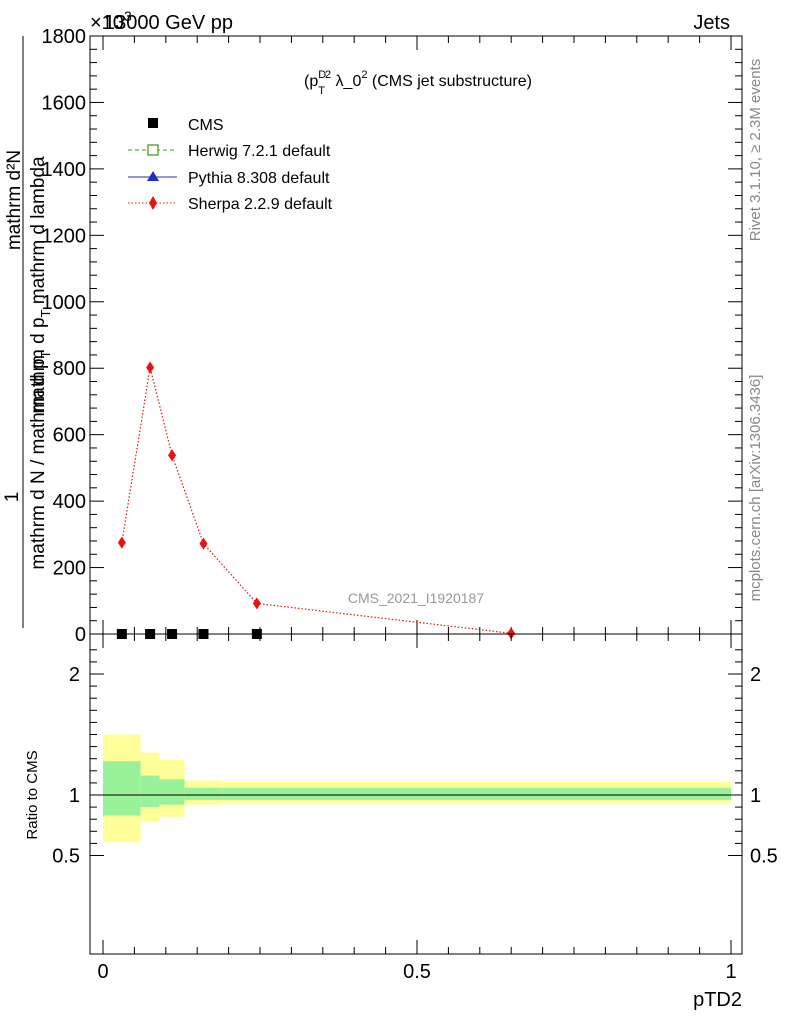 This screenshot has height=1024, width=786. I want to click on ratio-uncertainty-bands, so click(417, 788).